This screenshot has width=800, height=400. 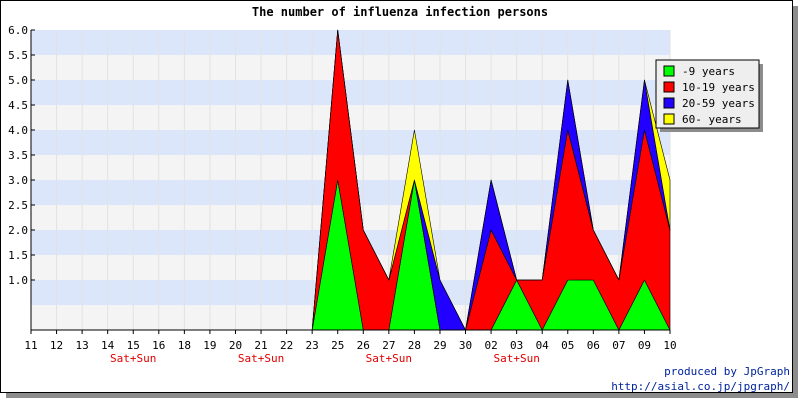 I want to click on x-tick-label: 23, so click(x=312, y=345).